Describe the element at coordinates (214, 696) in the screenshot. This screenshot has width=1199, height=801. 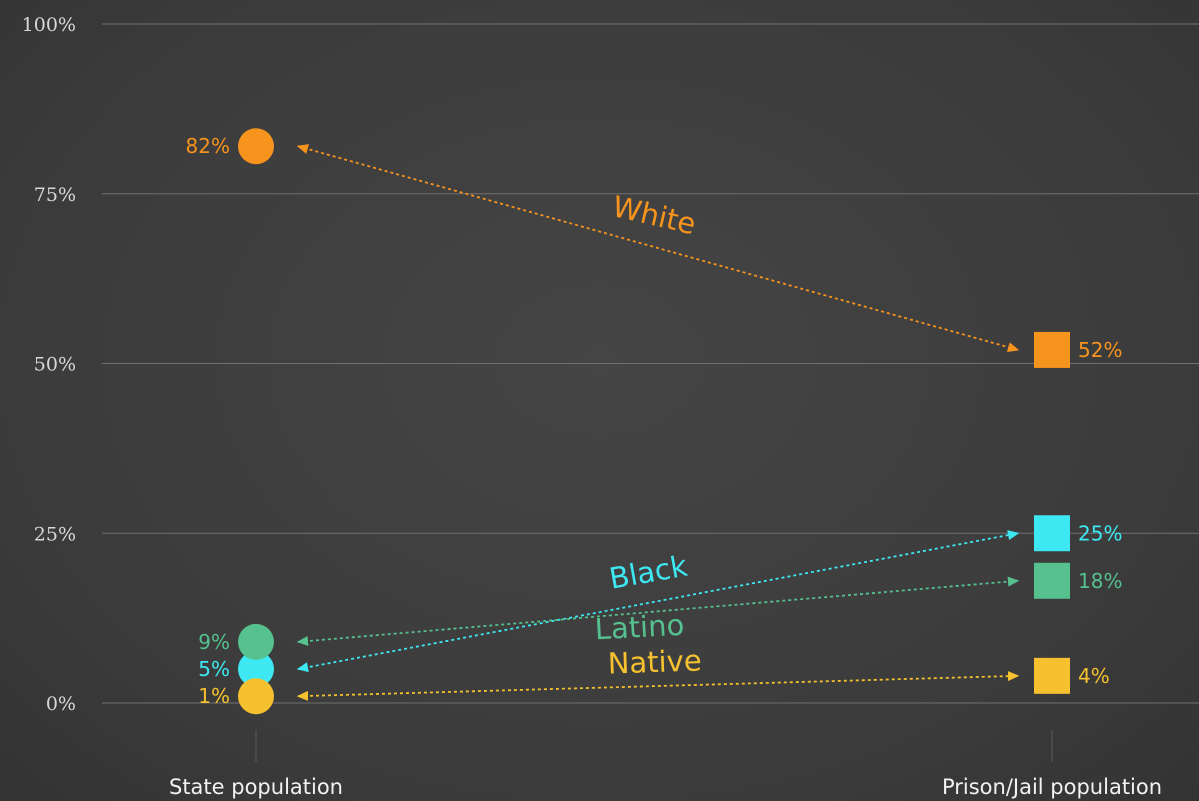
I see `state-value-label-native: 1%` at that location.